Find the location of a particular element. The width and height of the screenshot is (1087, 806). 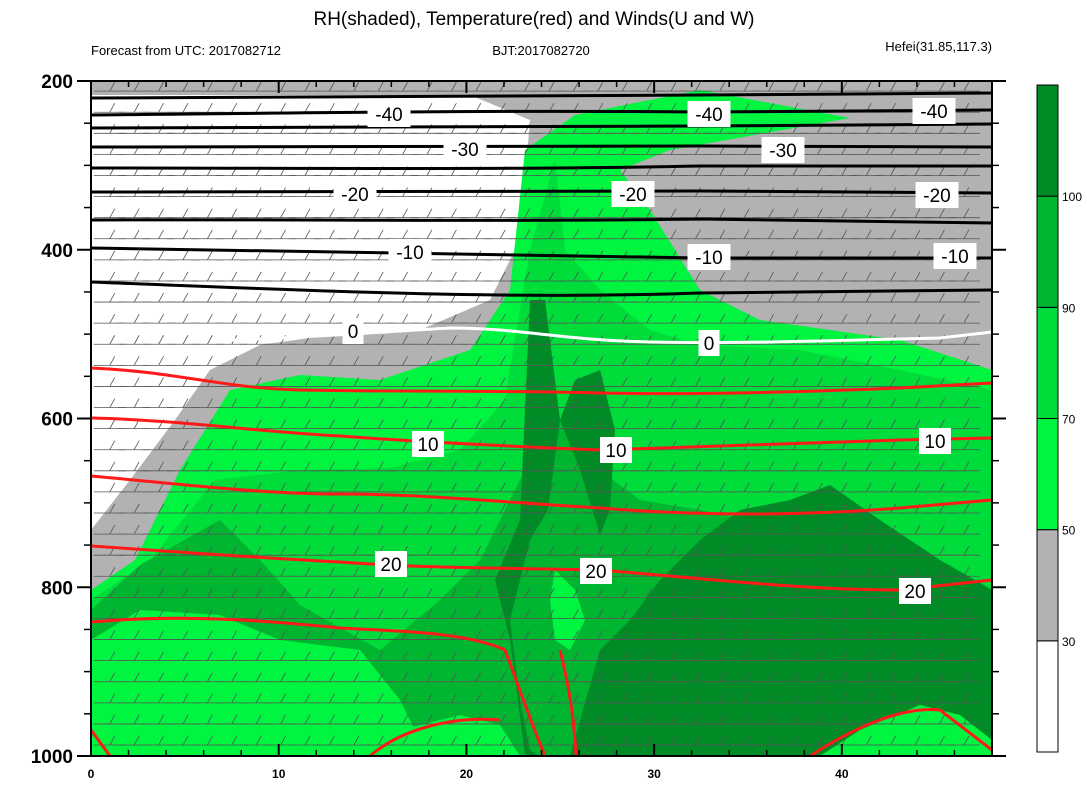

colorbar-tick-label: 50 is located at coordinates (1069, 531).